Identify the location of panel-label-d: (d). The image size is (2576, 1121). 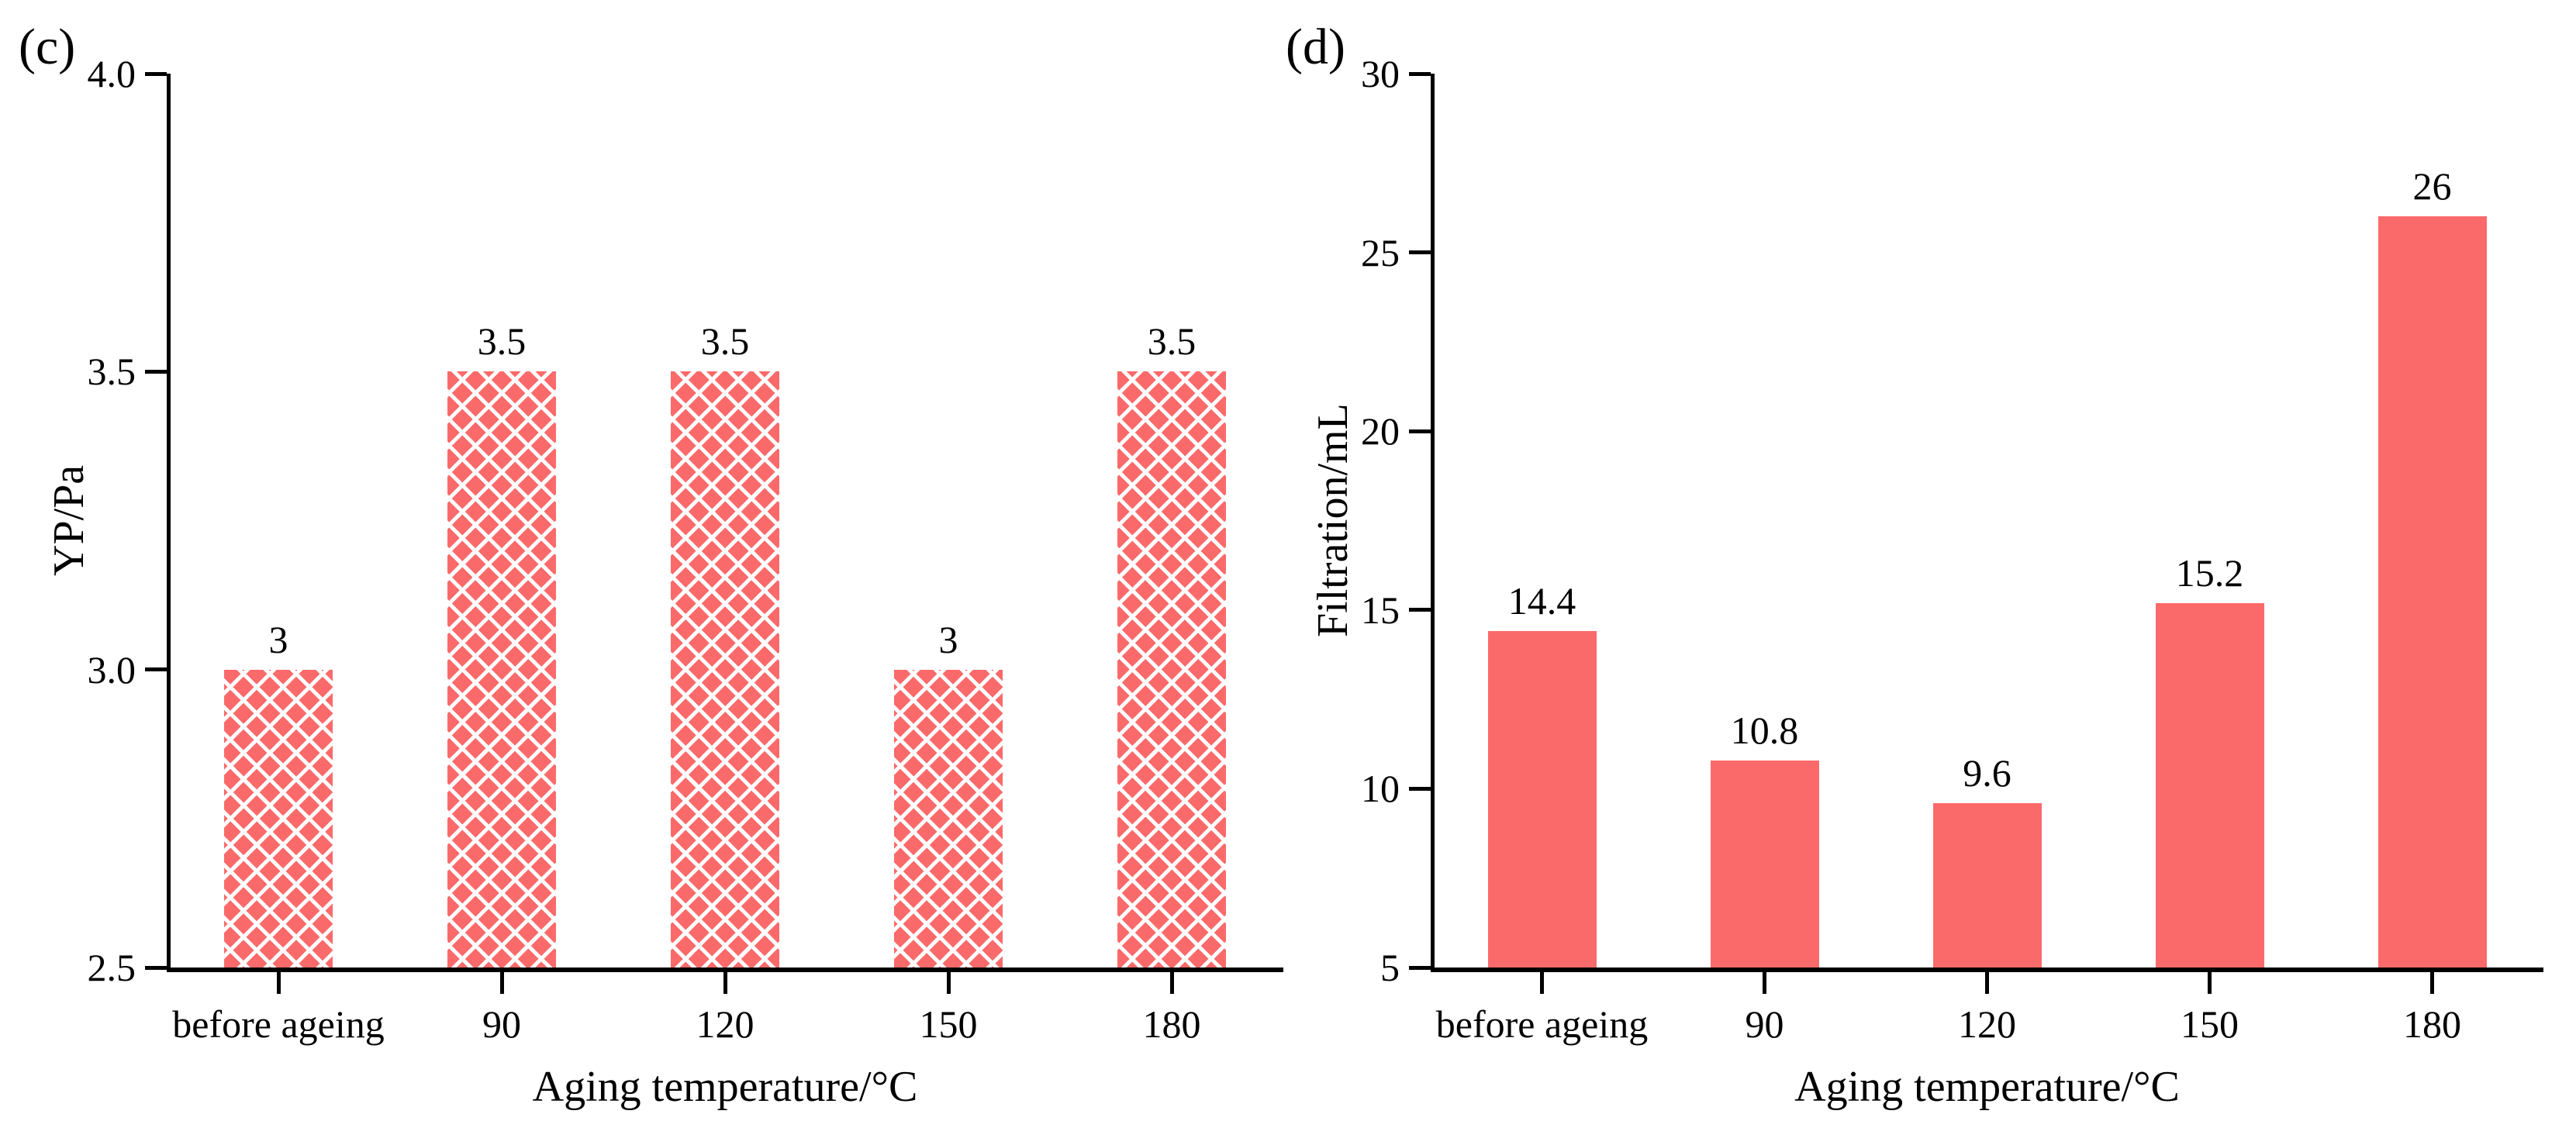
(1316, 47).